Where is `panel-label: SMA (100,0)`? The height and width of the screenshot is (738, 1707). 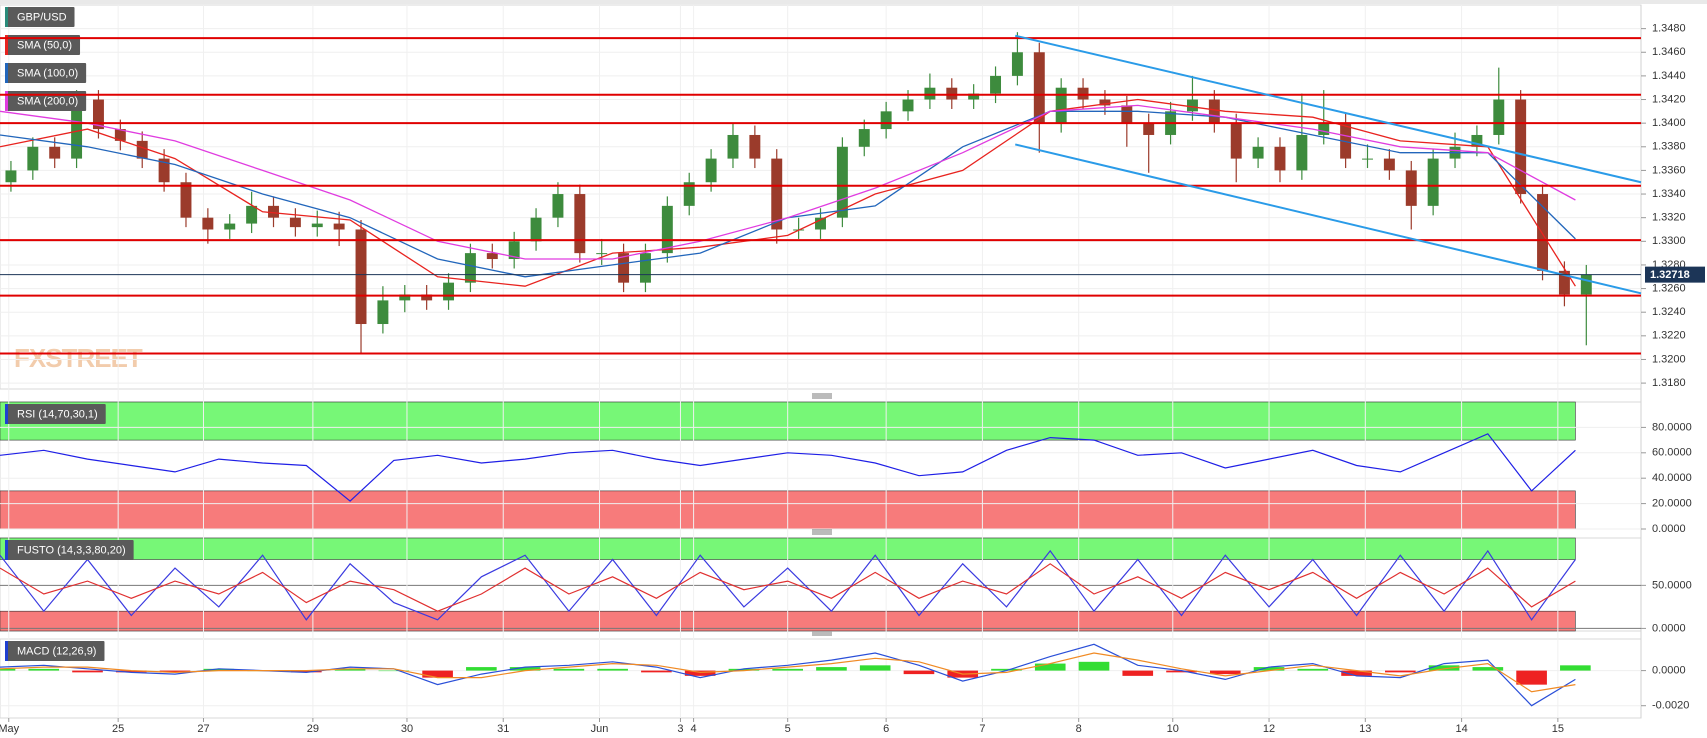 panel-label: SMA (100,0) is located at coordinates (46, 73).